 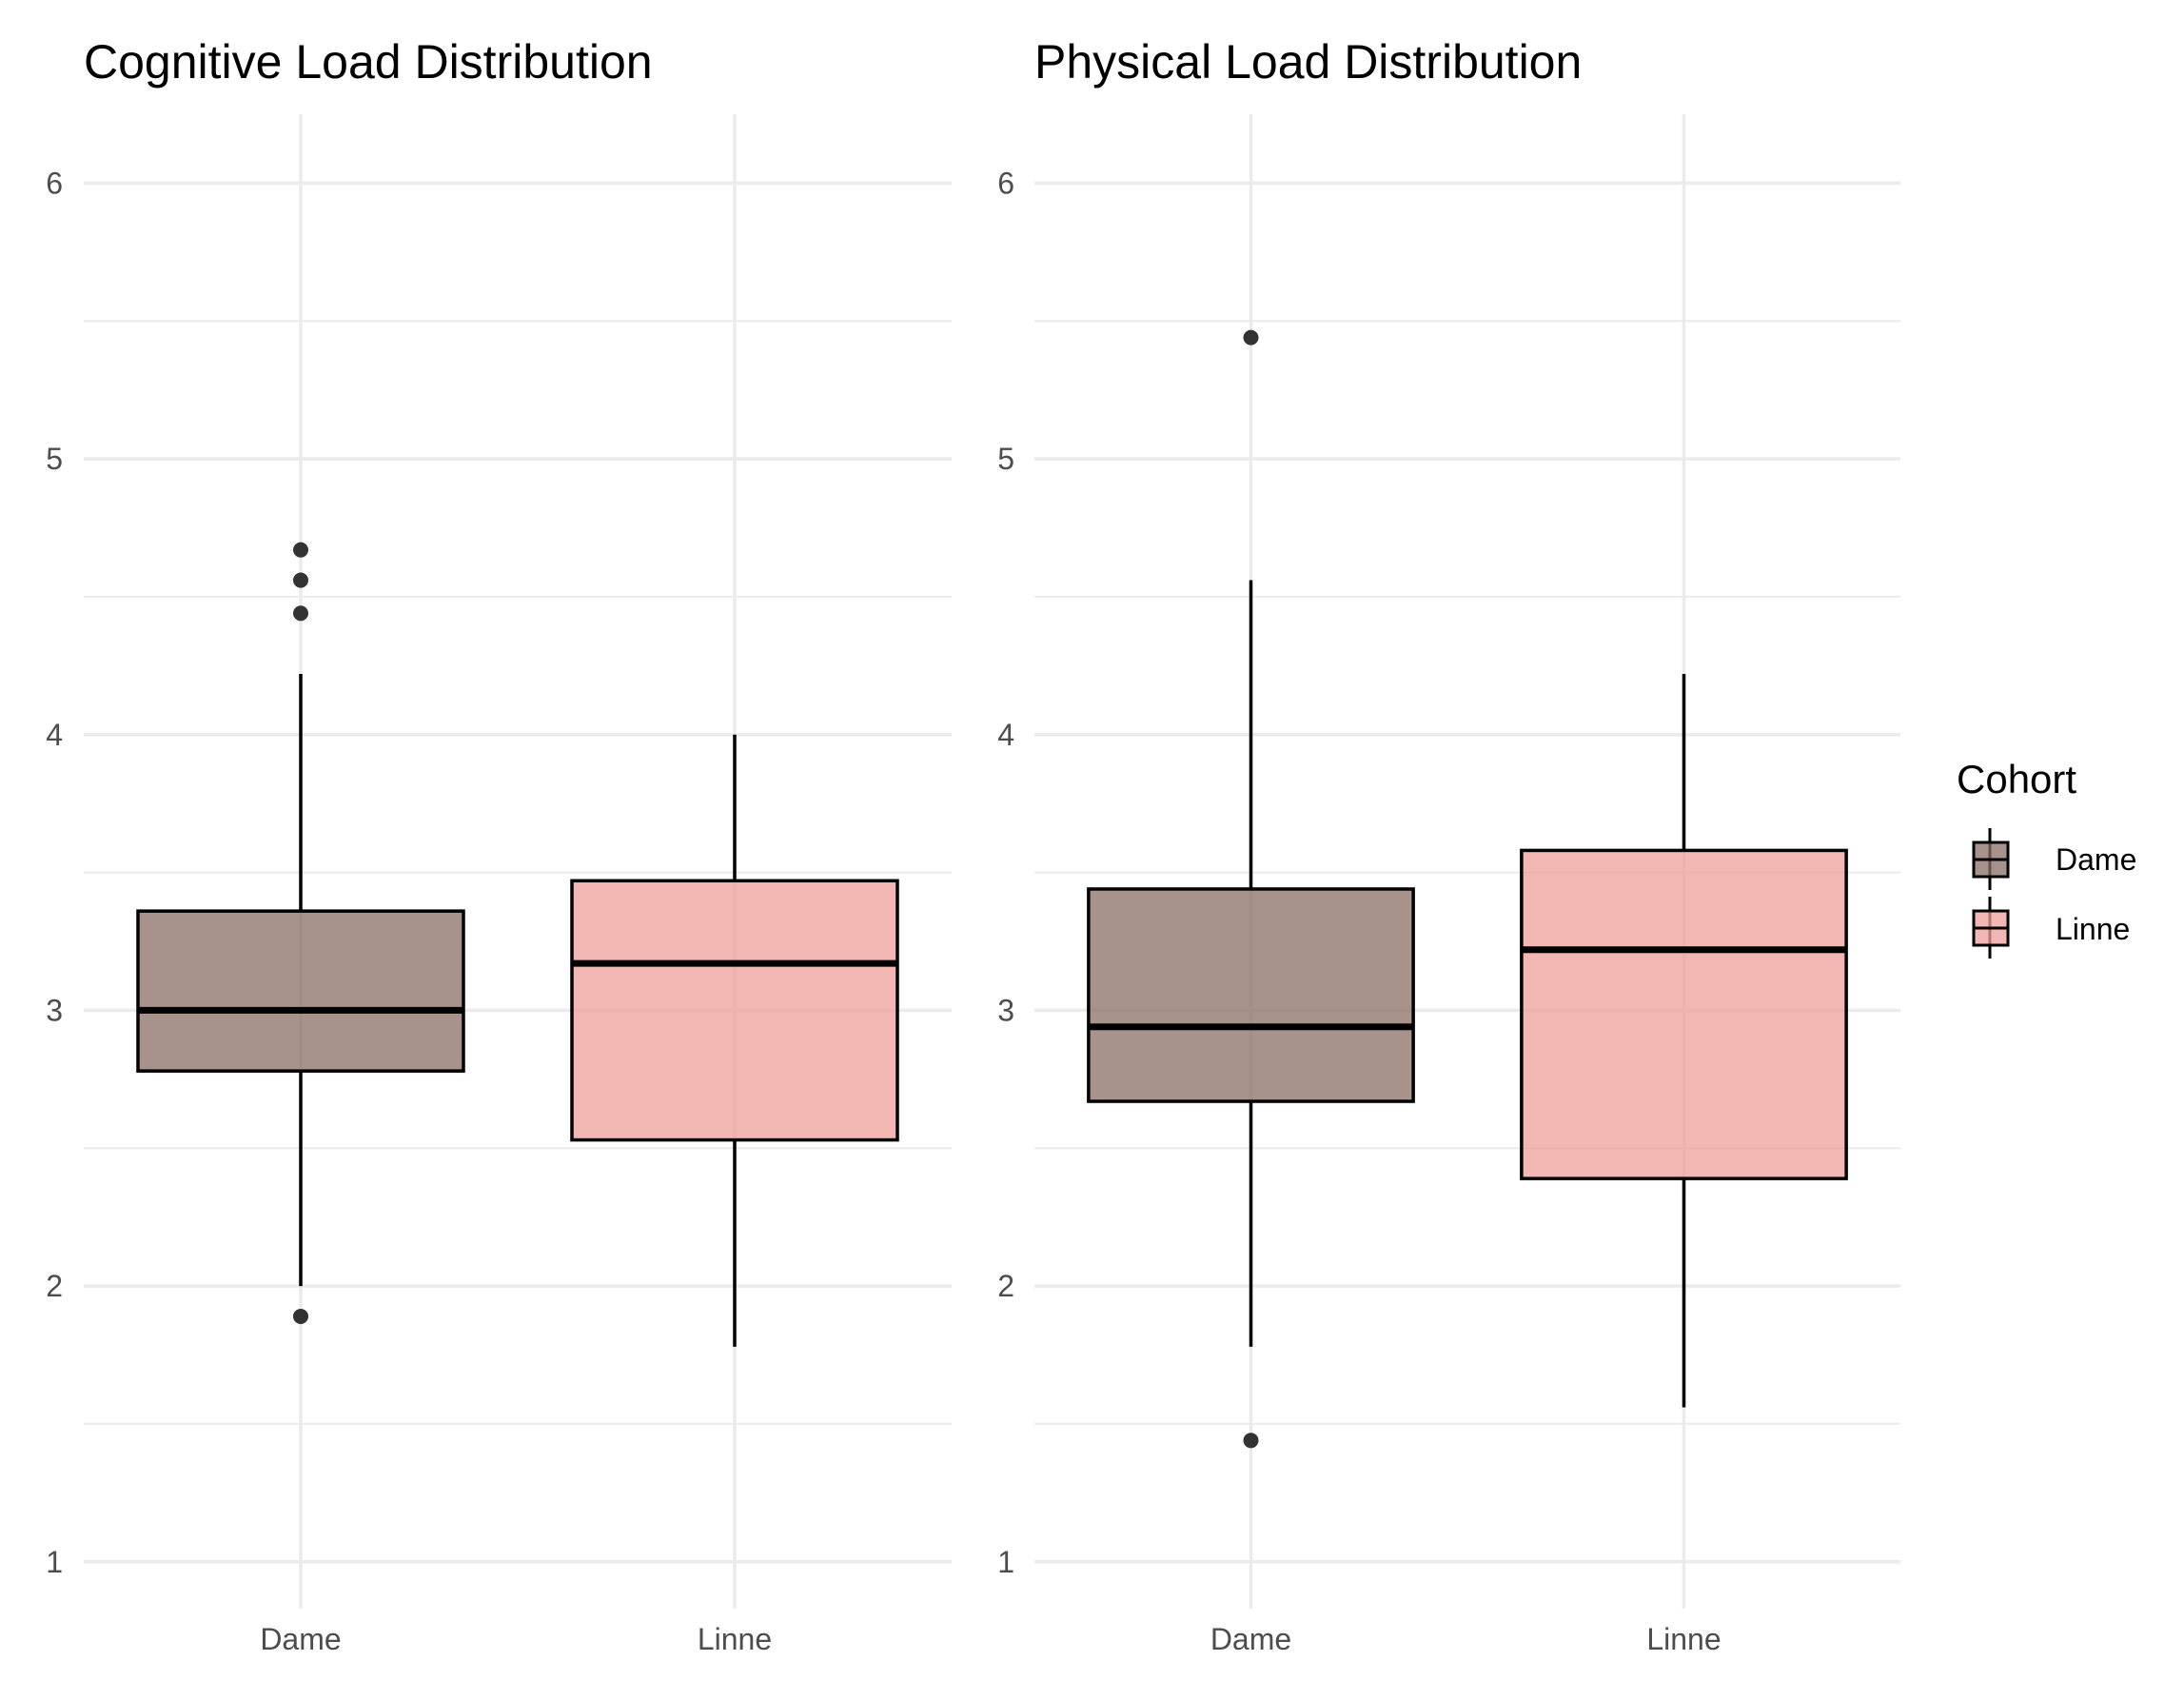 What do you see at coordinates (368, 62) in the screenshot?
I see `chart-title: Cognitive Load Distribution` at bounding box center [368, 62].